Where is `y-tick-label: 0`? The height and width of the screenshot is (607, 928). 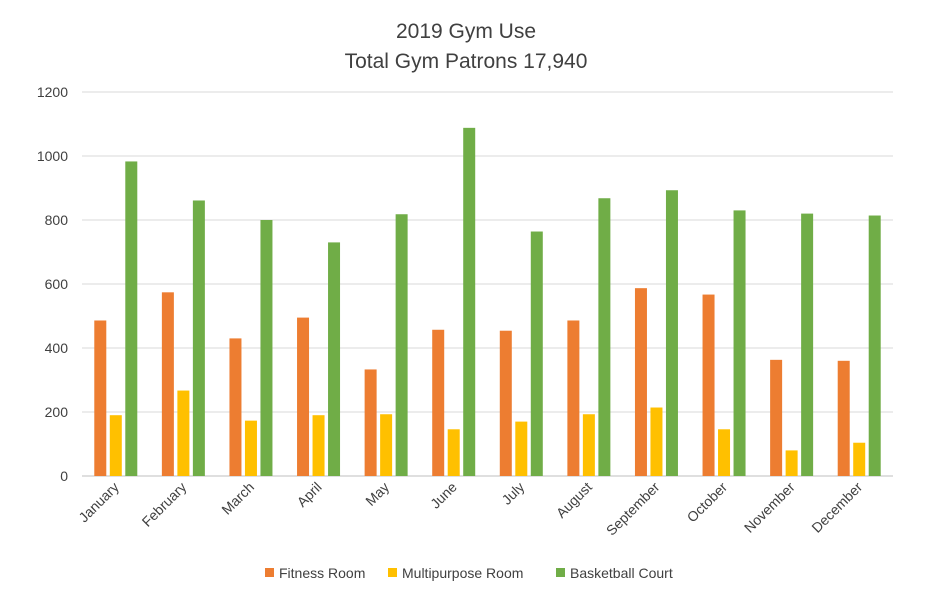 y-tick-label: 0 is located at coordinates (64, 476).